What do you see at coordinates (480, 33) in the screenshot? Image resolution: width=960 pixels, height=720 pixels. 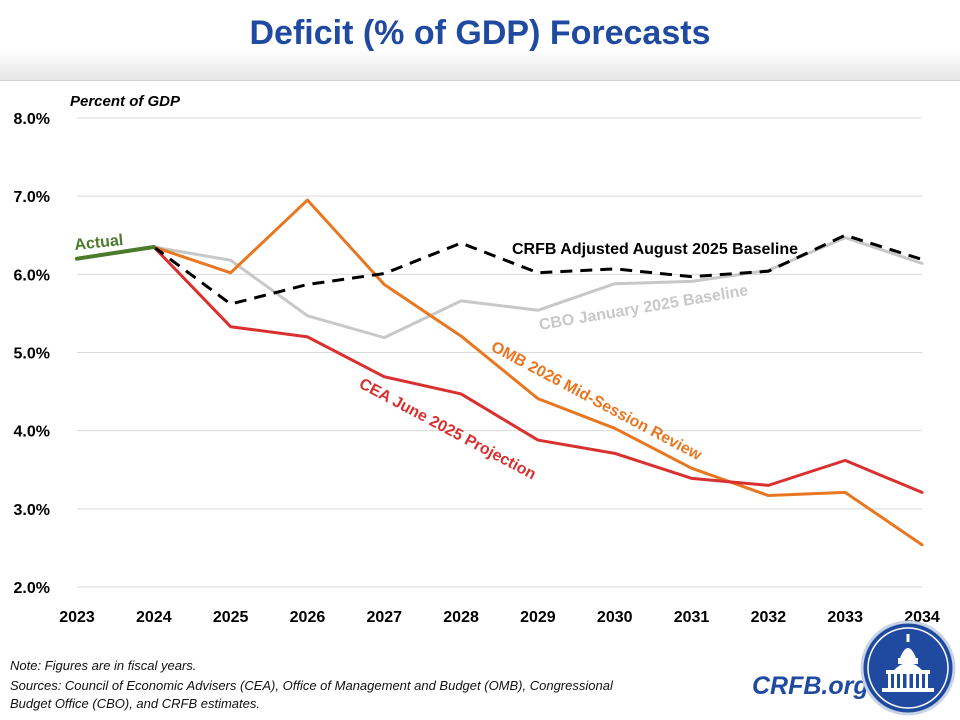 I see `page-title: Deficit (% of GDP) Forecasts` at bounding box center [480, 33].